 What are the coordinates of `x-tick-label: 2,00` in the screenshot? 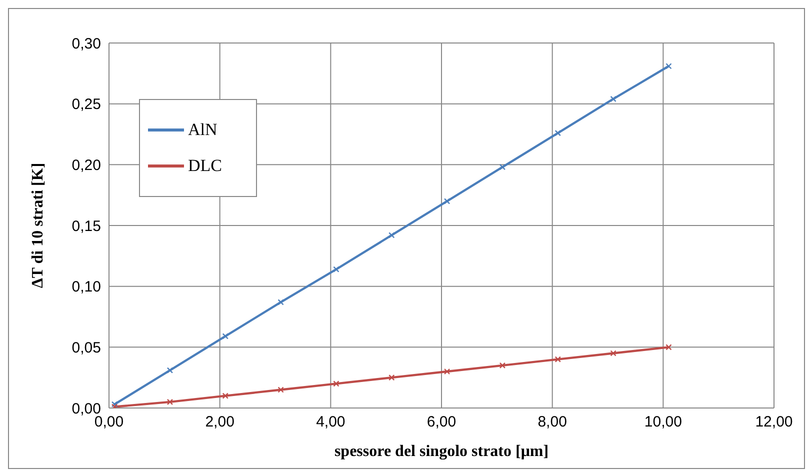 It's located at (219, 422).